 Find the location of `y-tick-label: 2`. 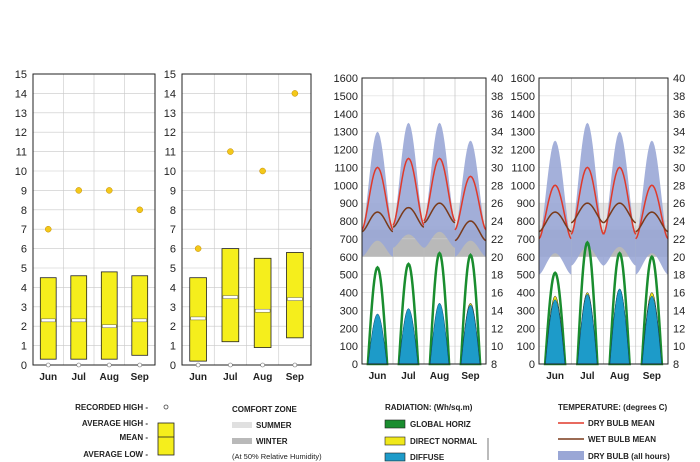

y-tick-label: 2 is located at coordinates (173, 327).